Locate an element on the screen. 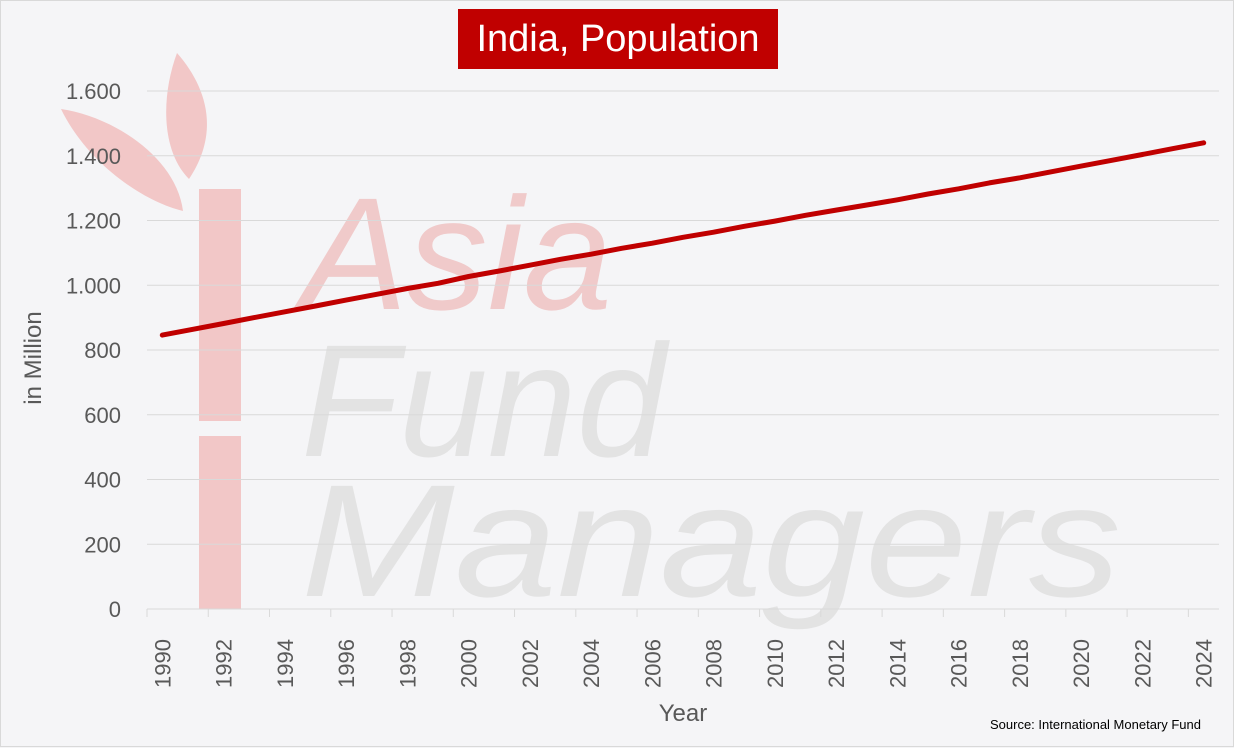 This screenshot has height=748, width=1234. x-tick-label: 1996 is located at coordinates (346, 663).